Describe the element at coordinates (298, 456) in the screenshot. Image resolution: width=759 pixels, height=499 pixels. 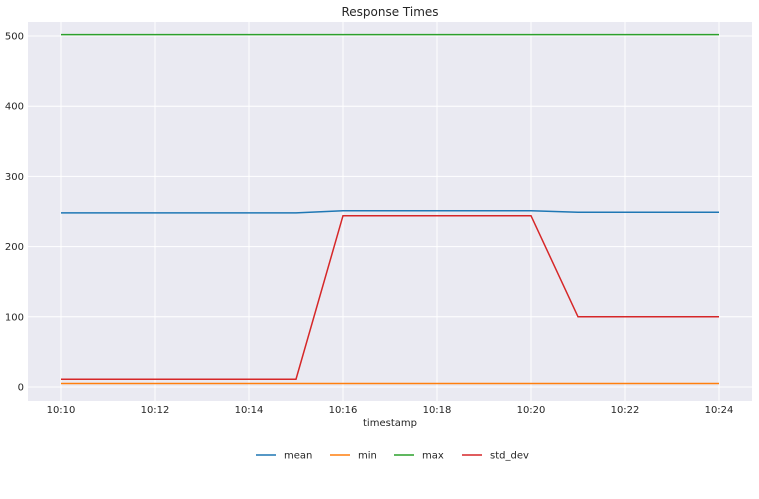
I see `legend-label: mean` at that location.